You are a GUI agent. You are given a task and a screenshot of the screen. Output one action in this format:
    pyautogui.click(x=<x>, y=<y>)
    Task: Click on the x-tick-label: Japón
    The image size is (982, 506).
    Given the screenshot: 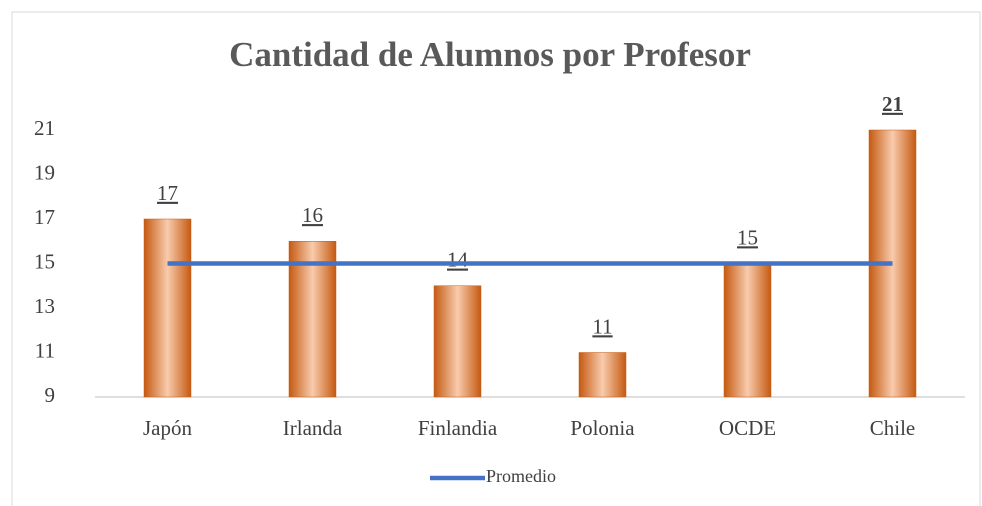 What is the action you would take?
    pyautogui.click(x=167, y=428)
    